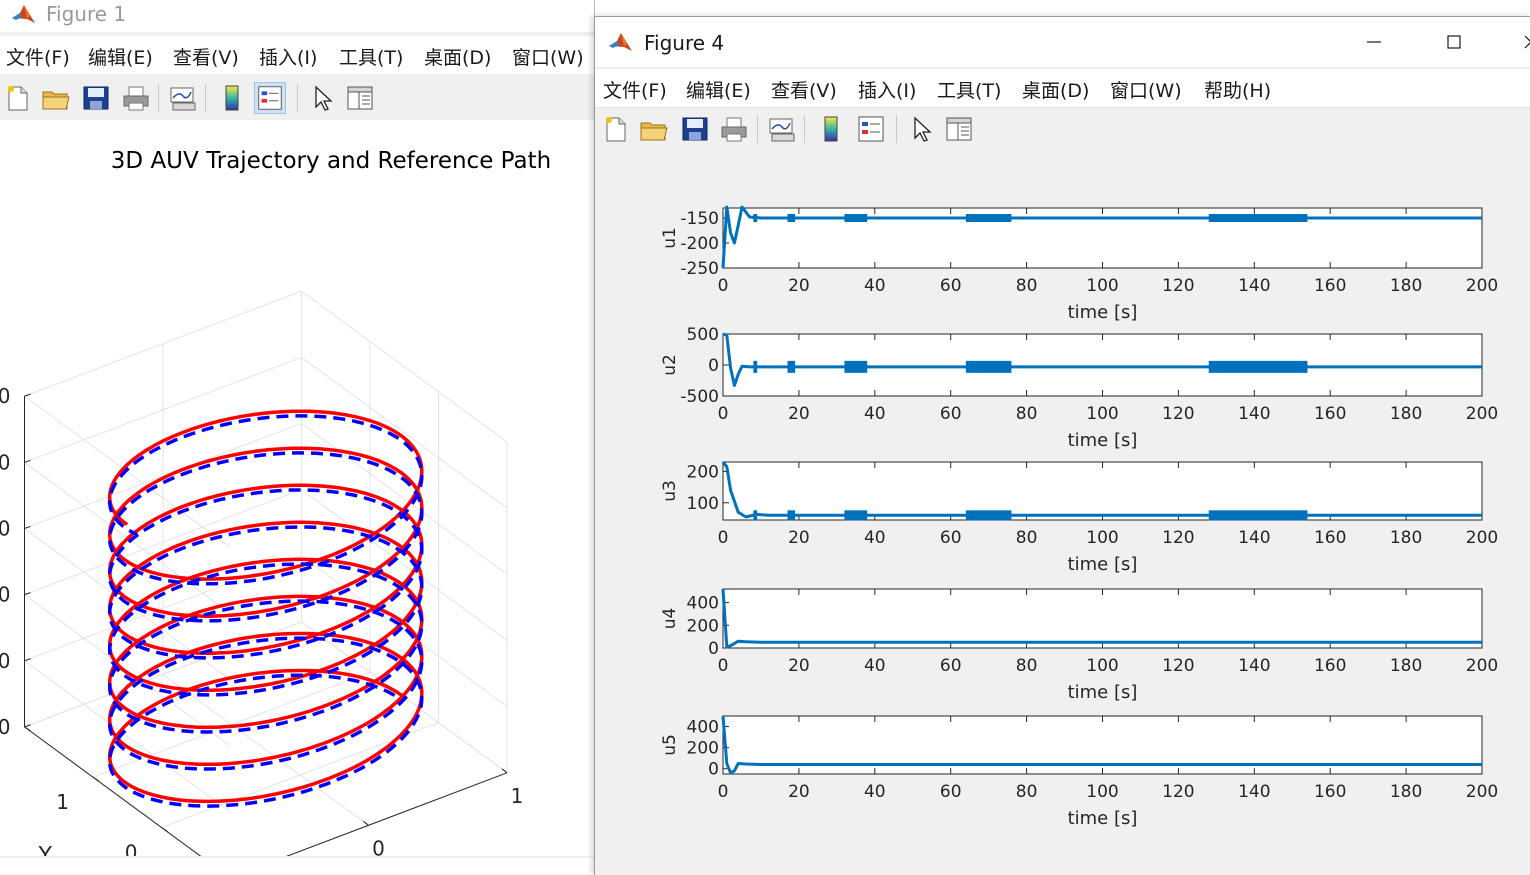 The width and height of the screenshot is (1530, 875). I want to click on figure-1-titlebar: Figure 1, so click(297, 16).